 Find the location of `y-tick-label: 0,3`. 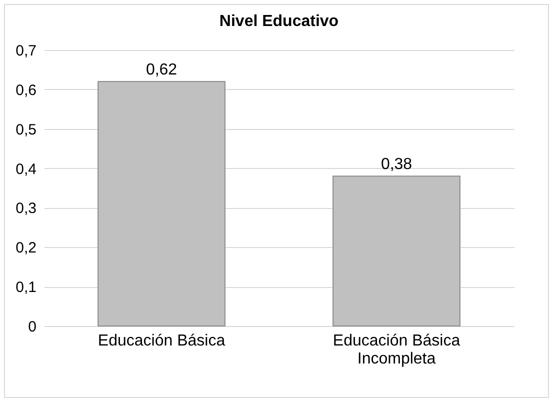

y-tick-label: 0,3 is located at coordinates (26, 209).